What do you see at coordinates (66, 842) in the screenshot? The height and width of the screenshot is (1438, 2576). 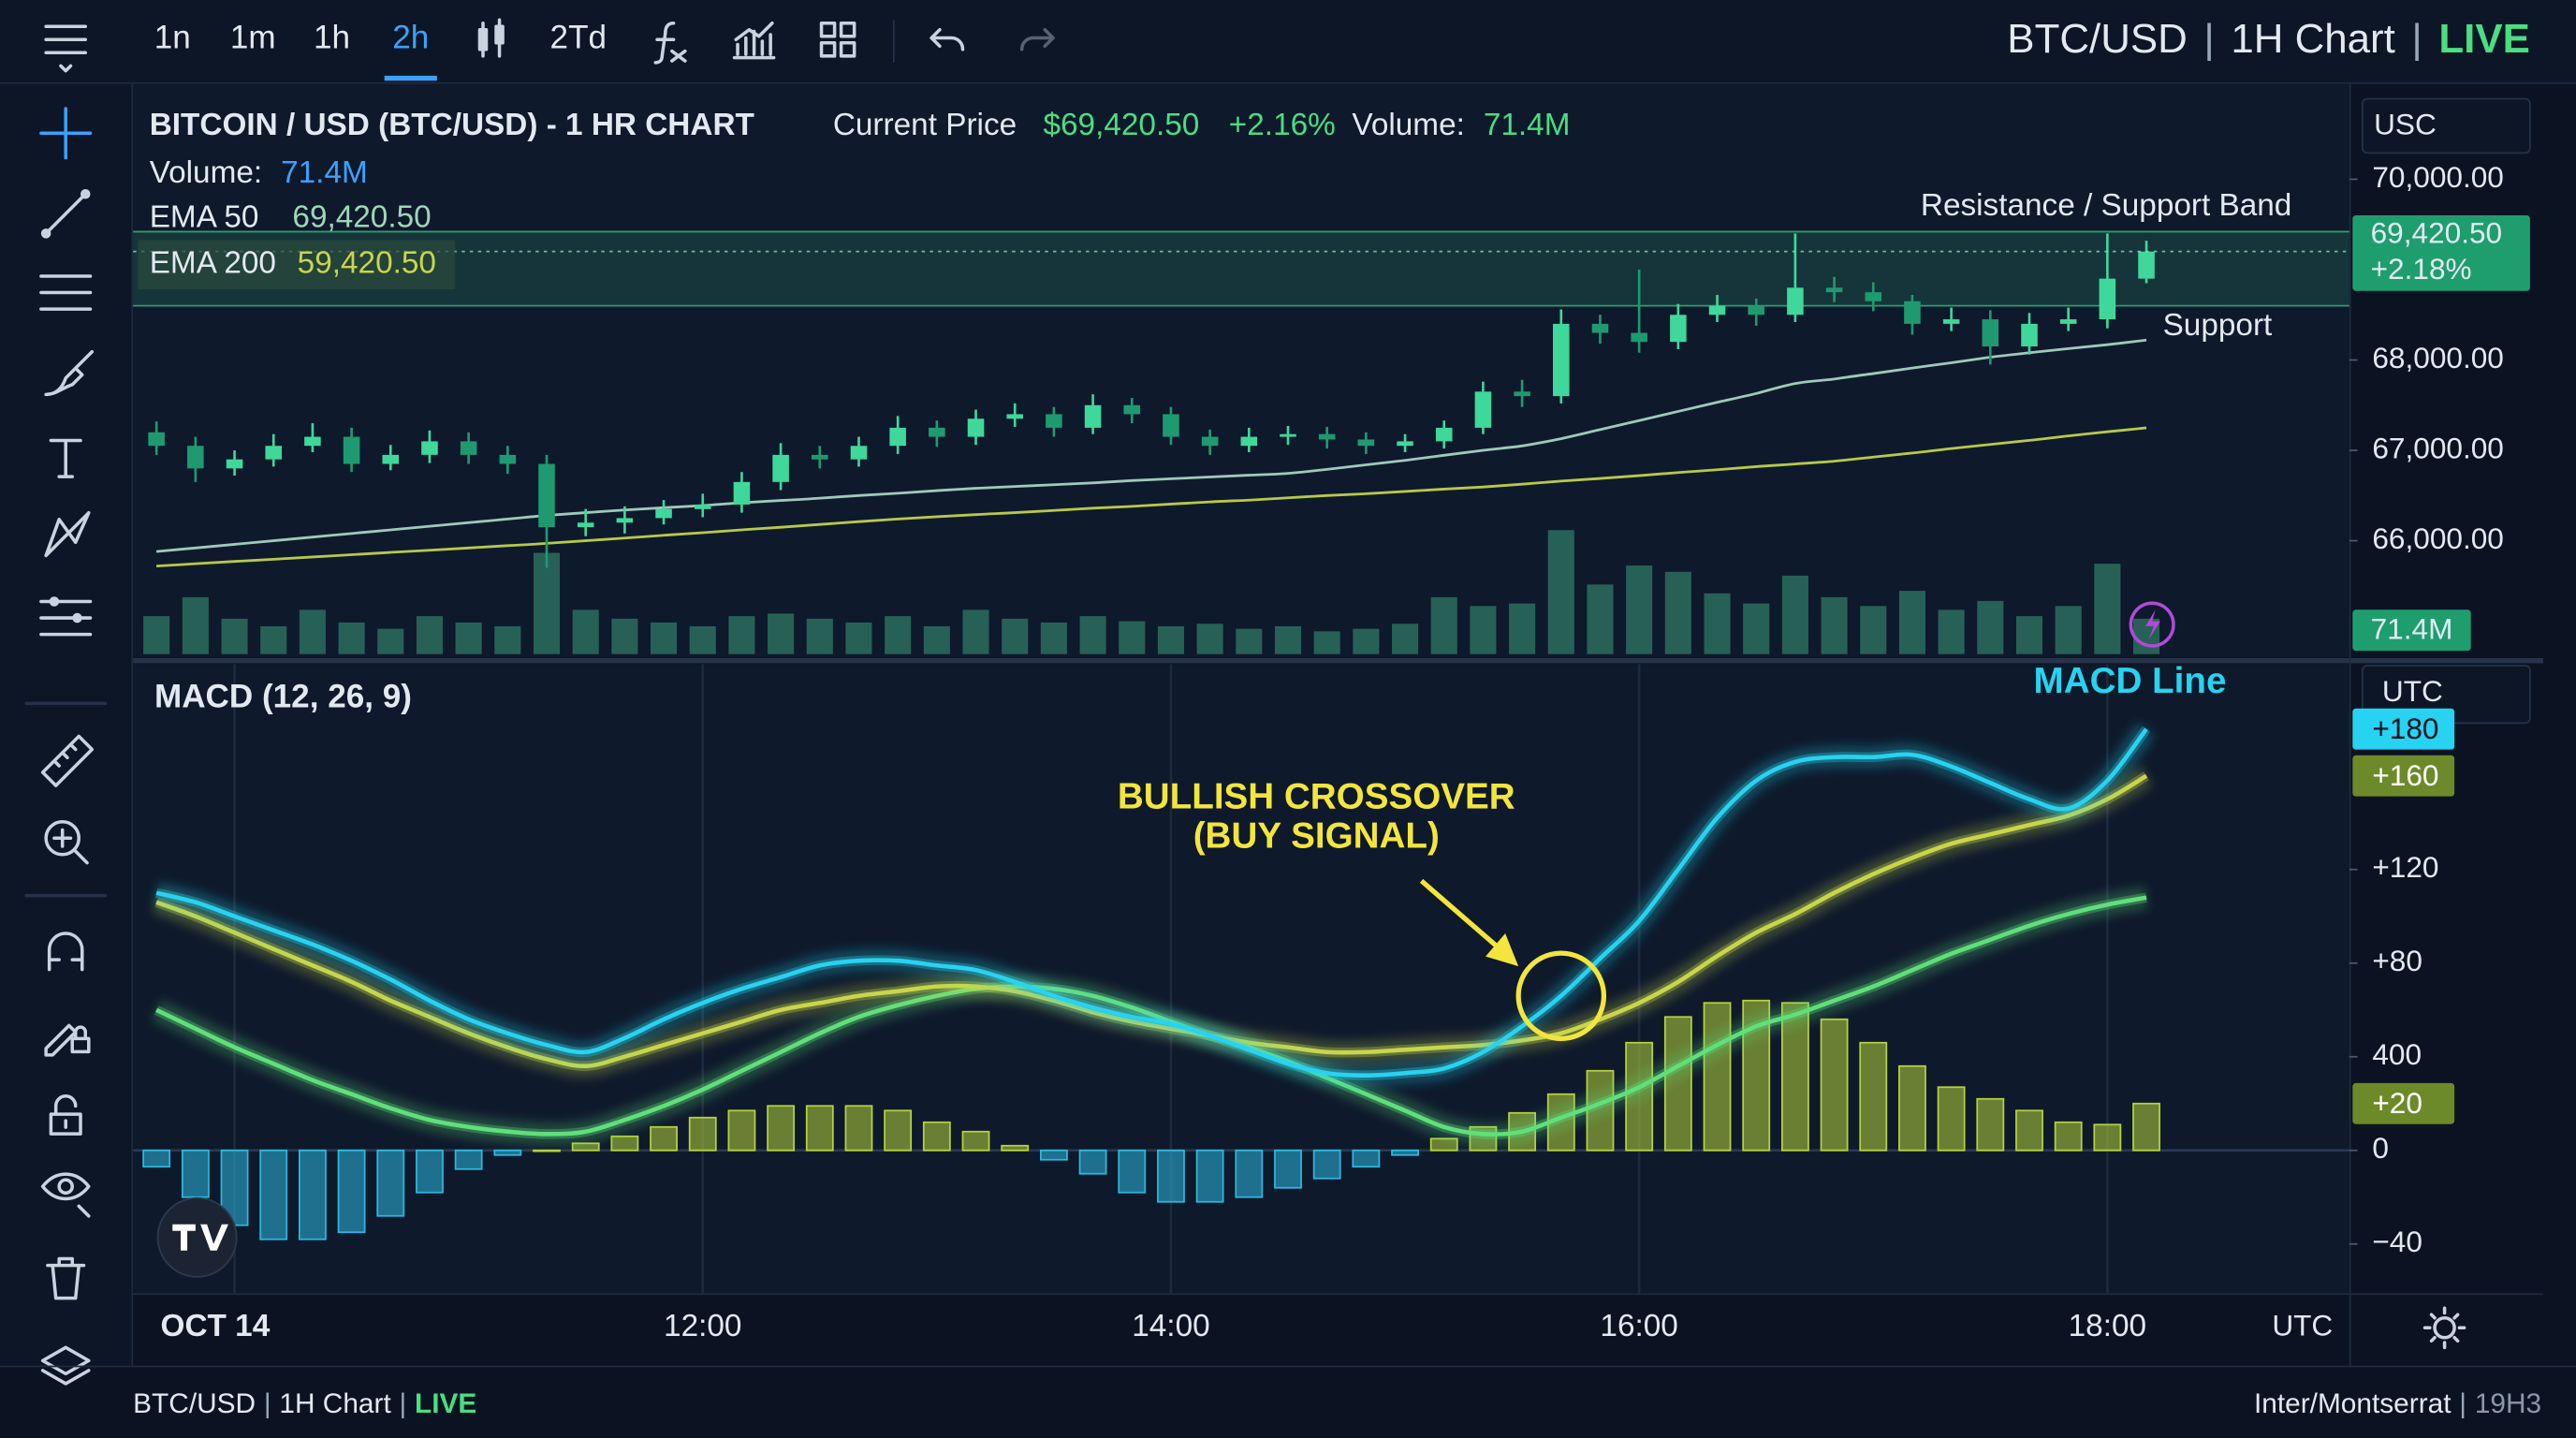 I see `zoom-tool` at bounding box center [66, 842].